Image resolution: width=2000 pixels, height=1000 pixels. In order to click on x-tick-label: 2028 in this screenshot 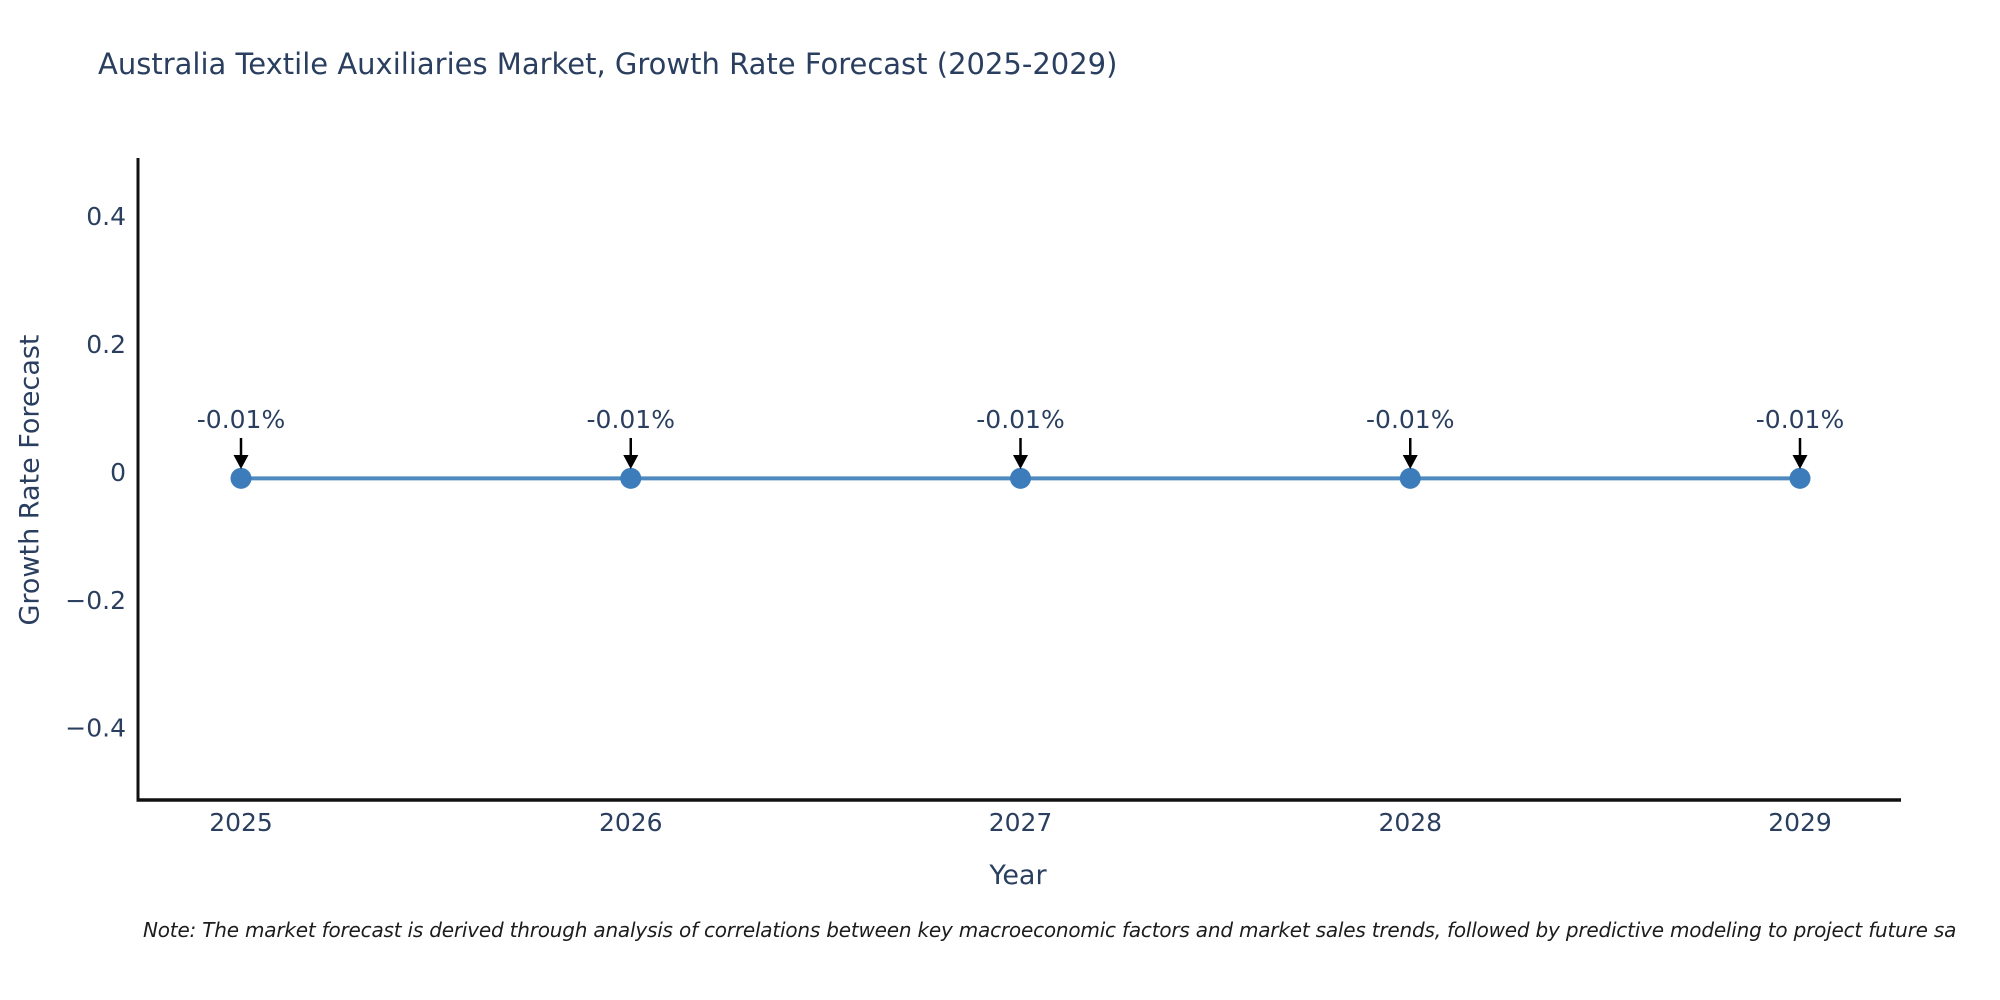, I will do `click(1410, 822)`.